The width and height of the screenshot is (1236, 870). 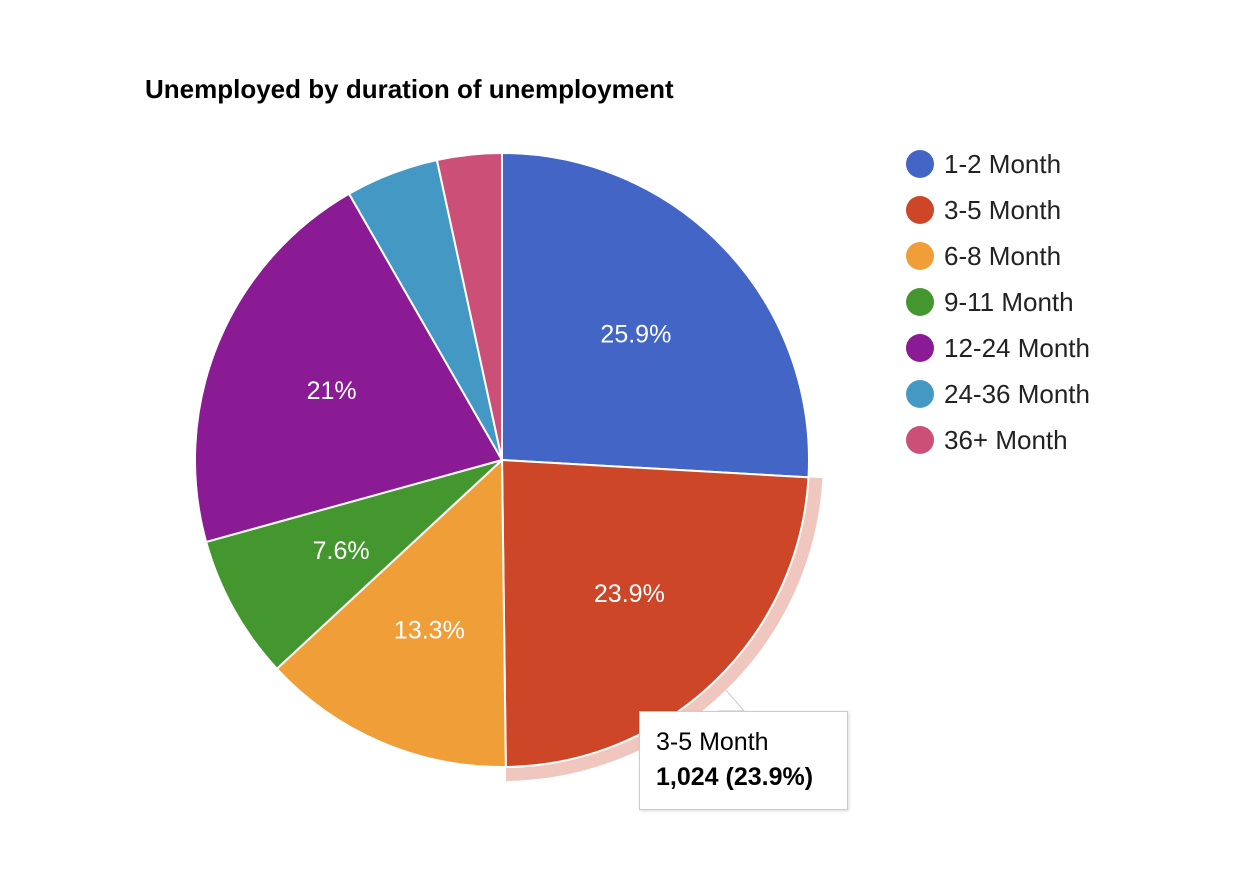 I want to click on legend-item-12-24-month: 12-24 Month, so click(x=998, y=348).